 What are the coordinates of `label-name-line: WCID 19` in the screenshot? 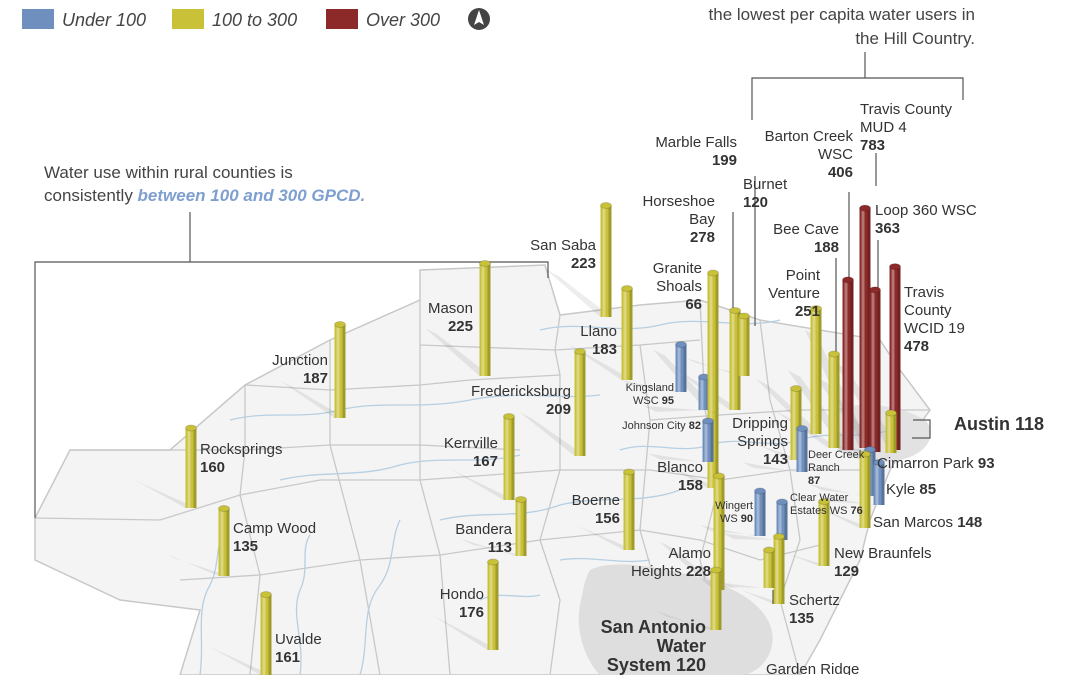 It's located at (934, 328).